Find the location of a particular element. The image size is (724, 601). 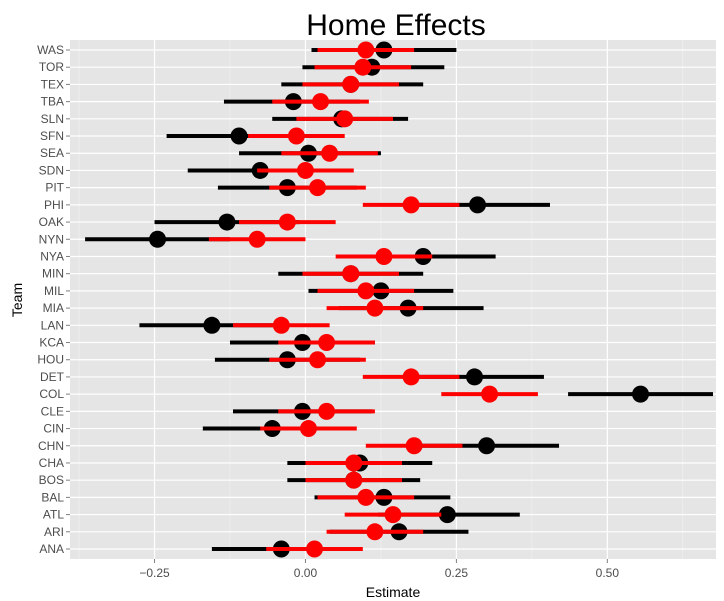

x-tick-label: −0.25 is located at coordinates (154, 573).